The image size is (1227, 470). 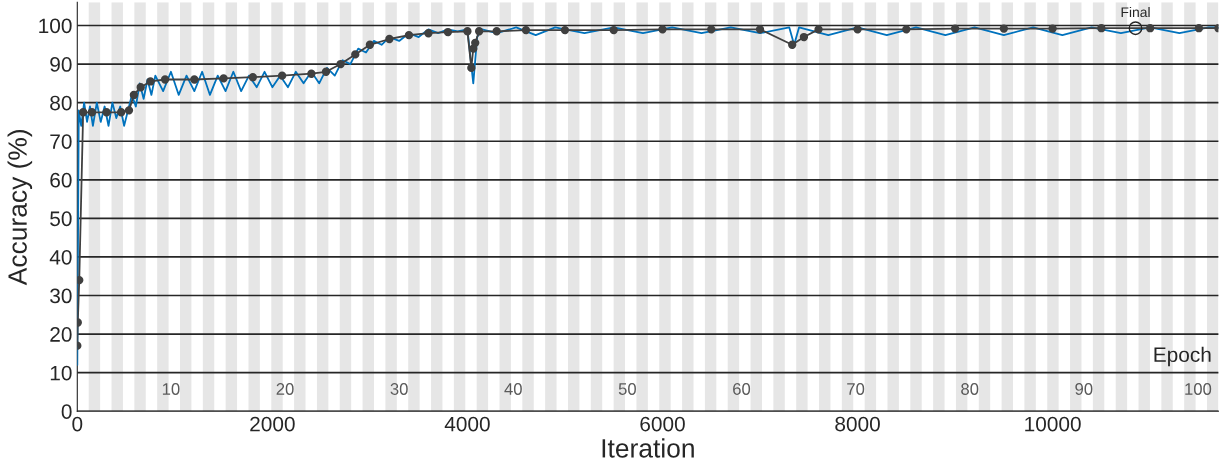 What do you see at coordinates (856, 389) in the screenshot?
I see `annotation: 70` at bounding box center [856, 389].